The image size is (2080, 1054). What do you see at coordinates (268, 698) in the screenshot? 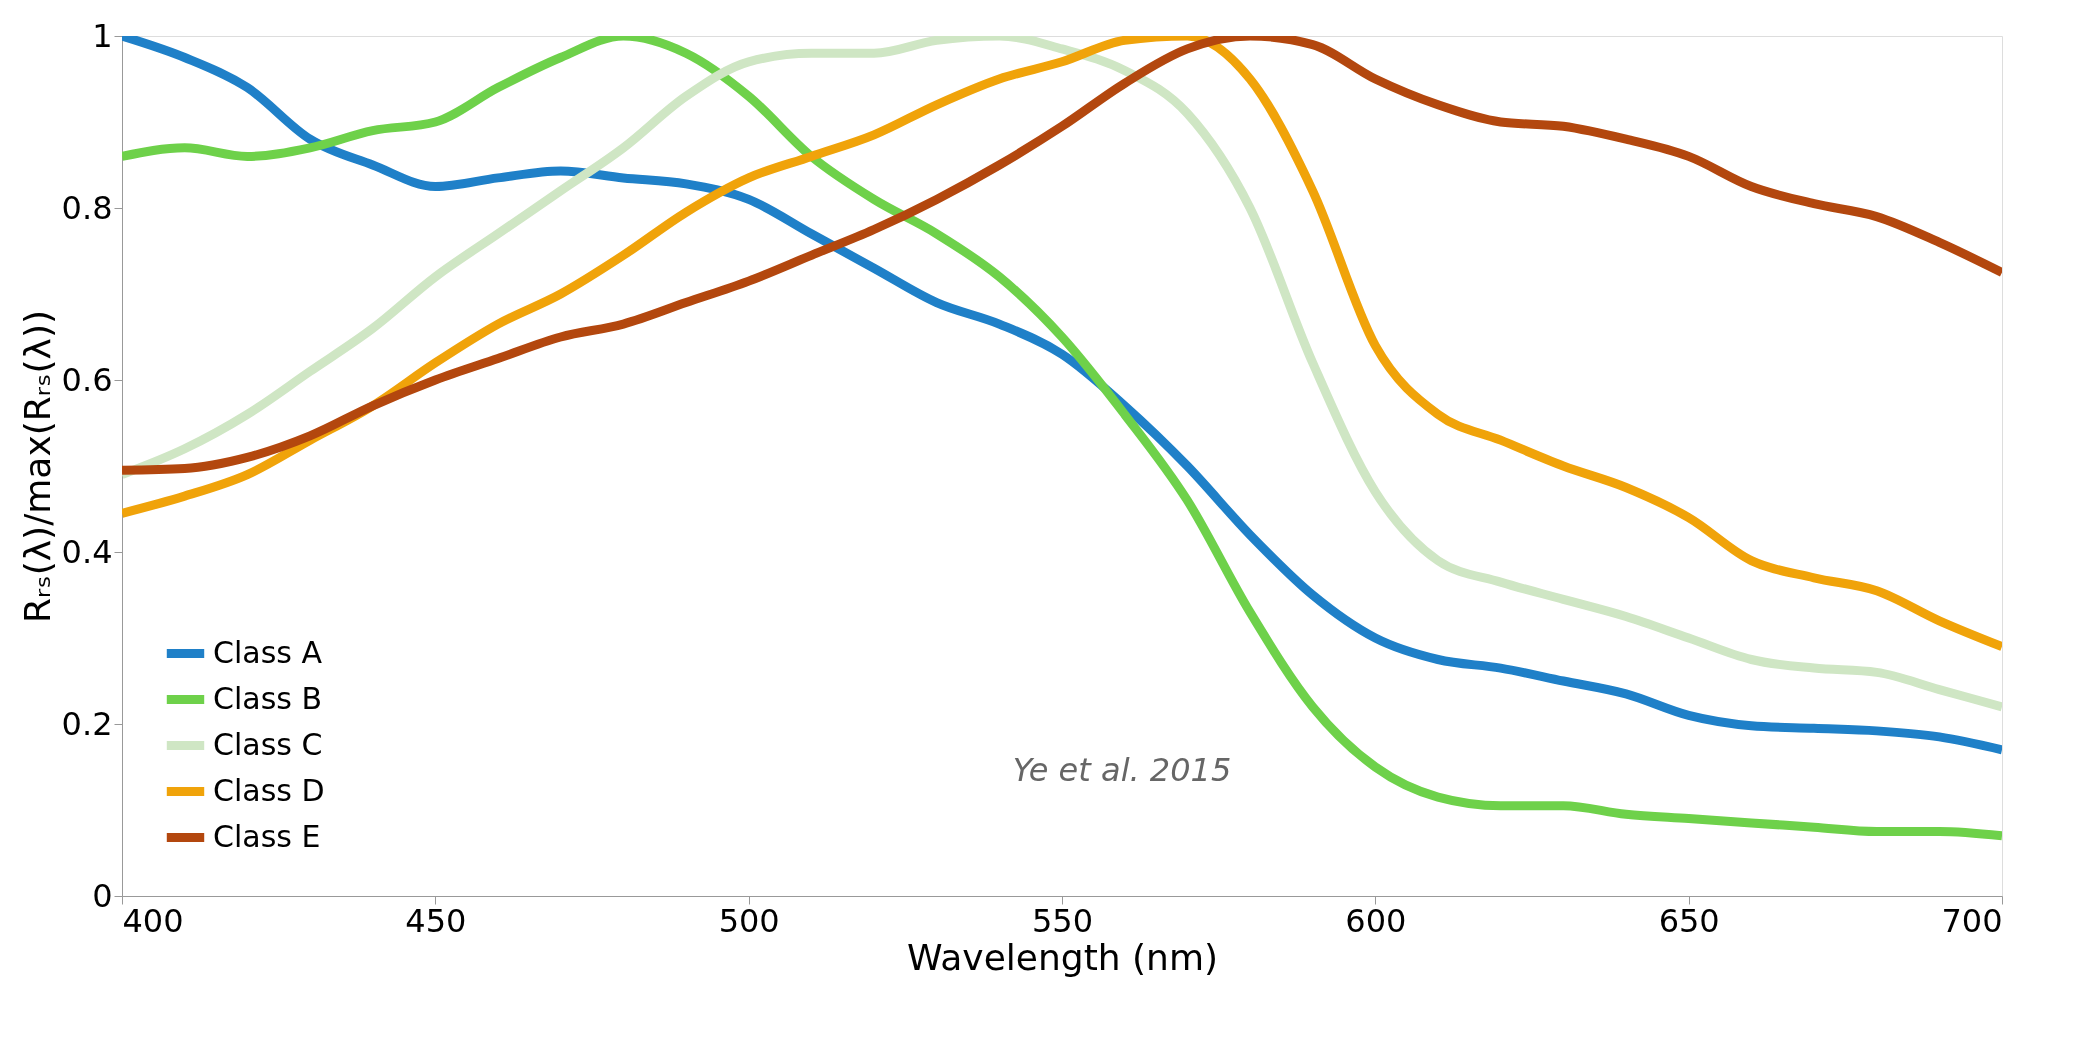
I see `legend-label: Class B` at bounding box center [268, 698].